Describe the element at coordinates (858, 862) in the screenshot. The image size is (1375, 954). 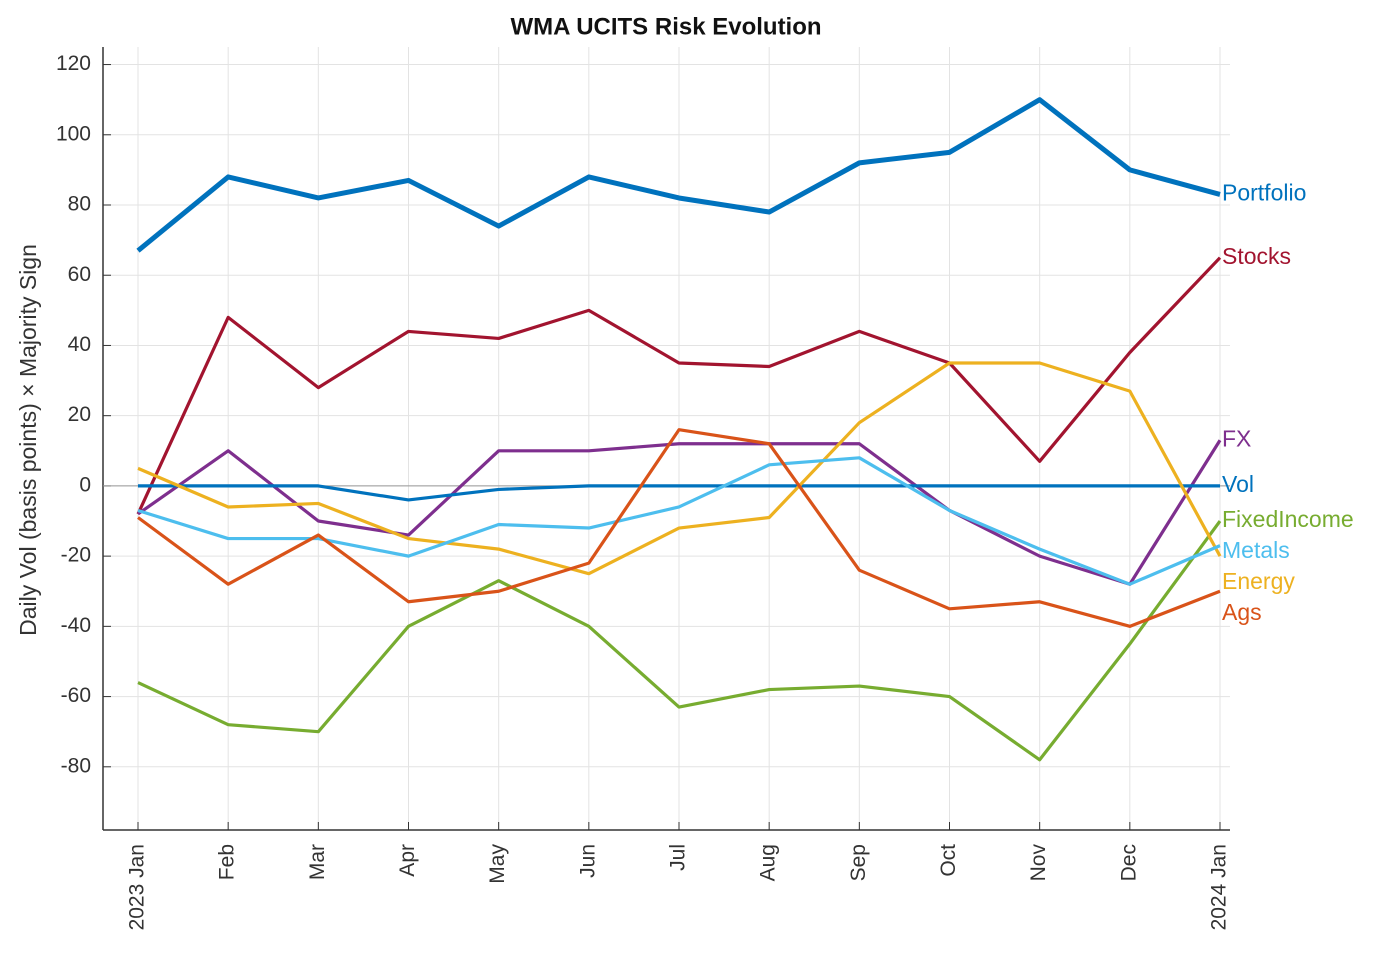
I see `x-tick-label: Sep` at that location.